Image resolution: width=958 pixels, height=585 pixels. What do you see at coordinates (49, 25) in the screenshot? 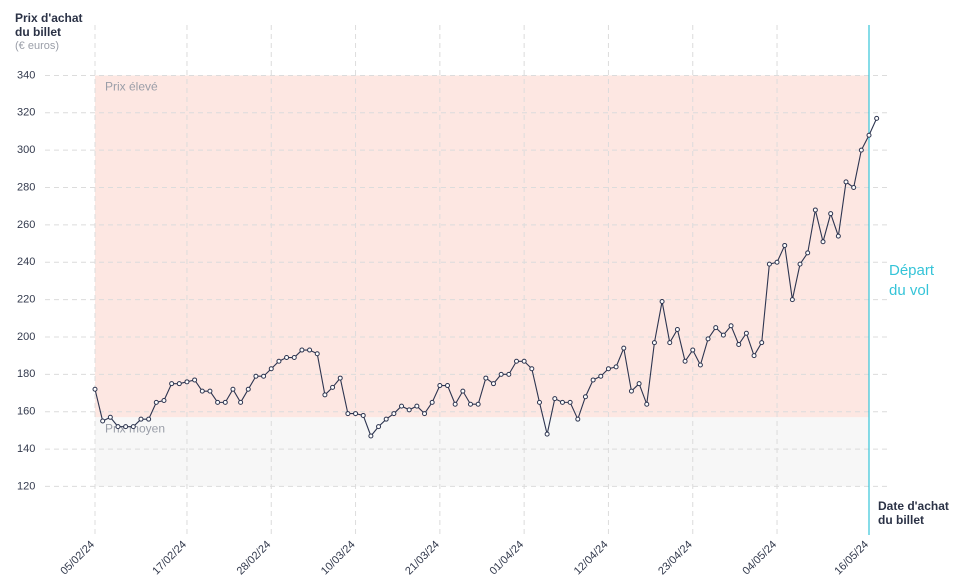
I see `y-title: Prix d'achat du billet` at bounding box center [49, 25].